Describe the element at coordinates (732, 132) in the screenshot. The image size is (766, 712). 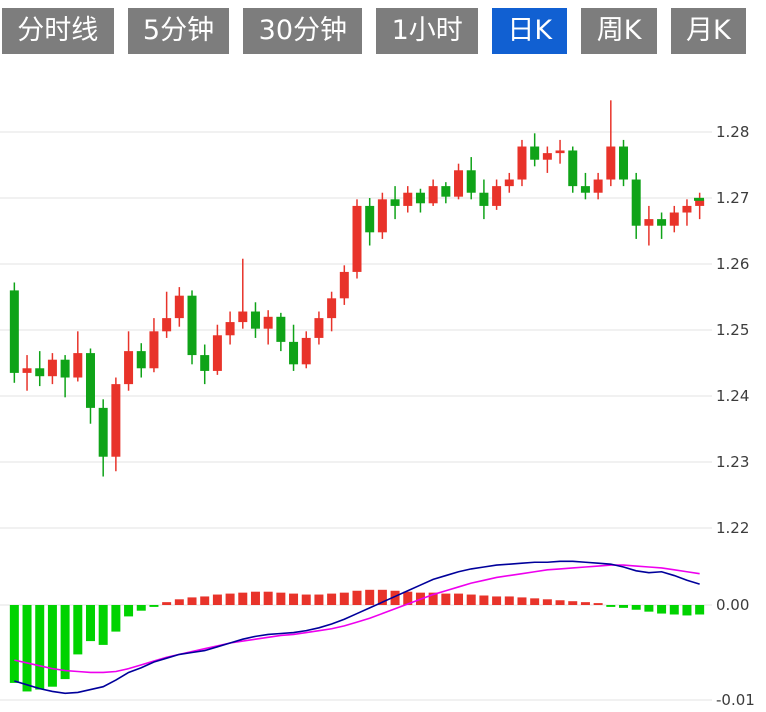
I see `price-axis-label: 1.28` at that location.